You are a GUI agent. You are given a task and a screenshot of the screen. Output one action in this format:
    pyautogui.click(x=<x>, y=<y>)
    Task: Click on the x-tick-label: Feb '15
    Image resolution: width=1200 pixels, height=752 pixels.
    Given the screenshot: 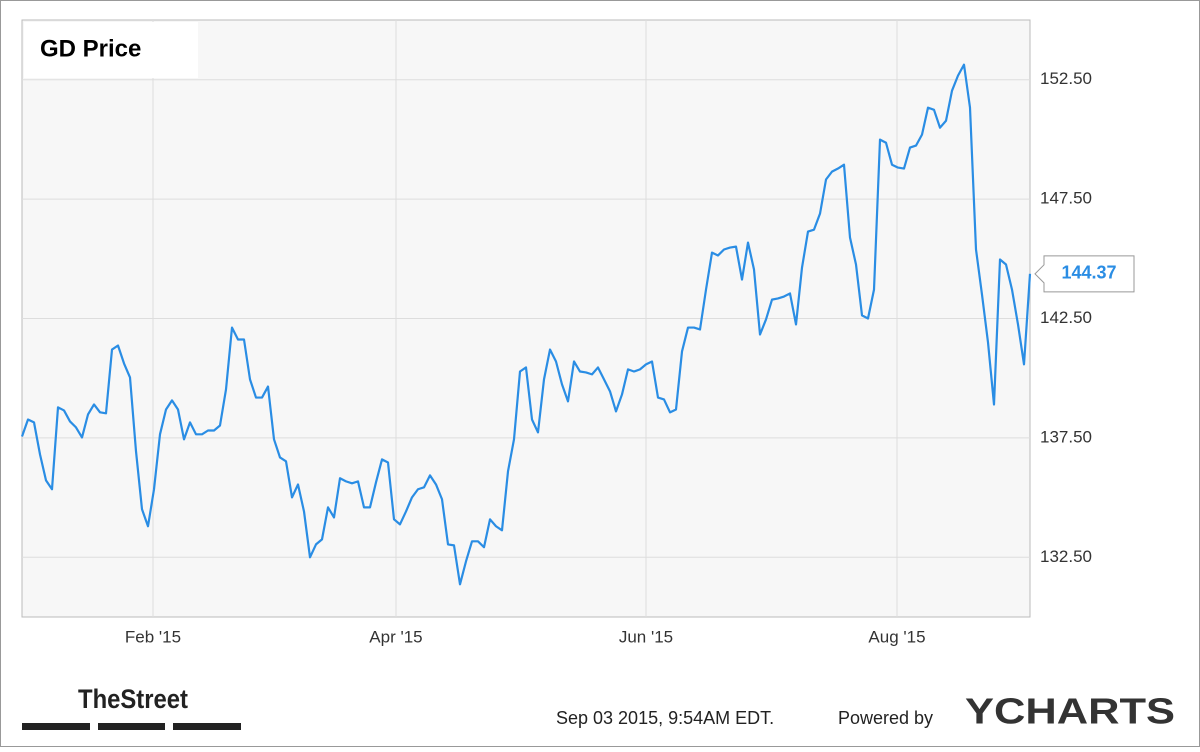 What is the action you would take?
    pyautogui.click(x=153, y=636)
    